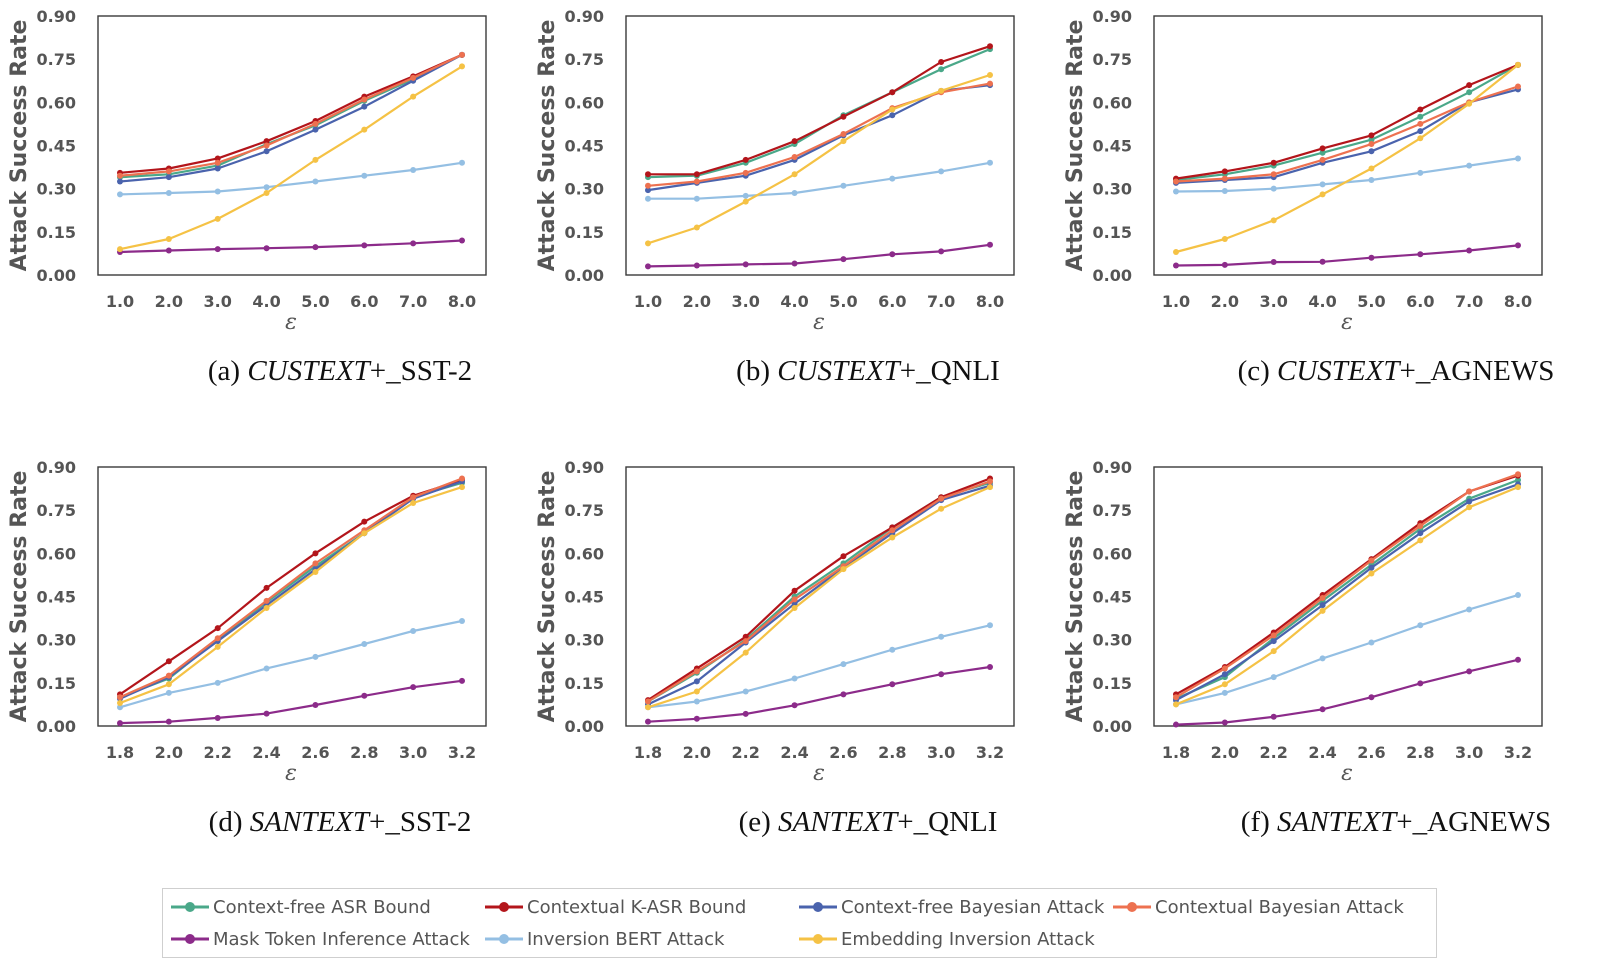 Image resolution: width=1606 pixels, height=974 pixels. What do you see at coordinates (300, 907) in the screenshot?
I see `legend-item-context-free-asr-bound: Context-free ASR Bound` at bounding box center [300, 907].